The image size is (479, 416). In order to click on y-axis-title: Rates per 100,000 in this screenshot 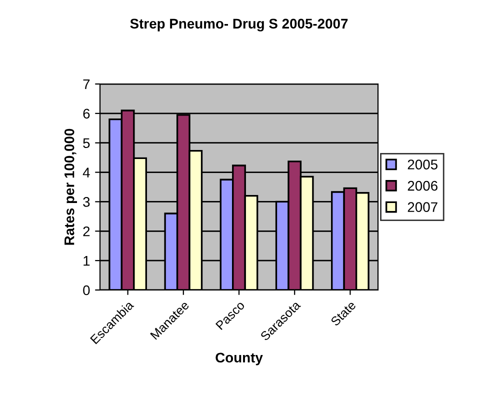, I will do `click(70, 186)`.